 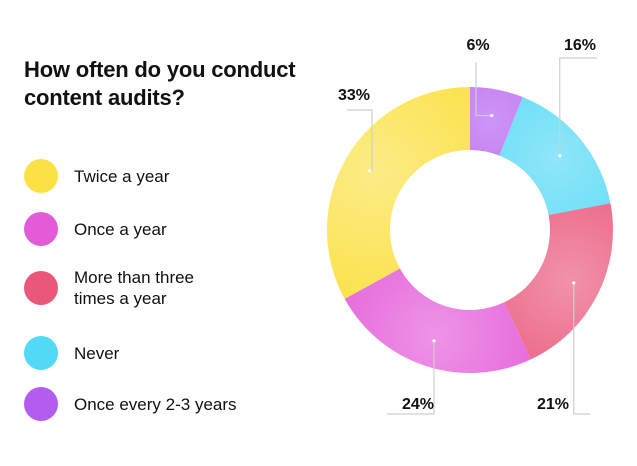 What do you see at coordinates (477, 45) in the screenshot?
I see `slice-label-0: 6%` at bounding box center [477, 45].